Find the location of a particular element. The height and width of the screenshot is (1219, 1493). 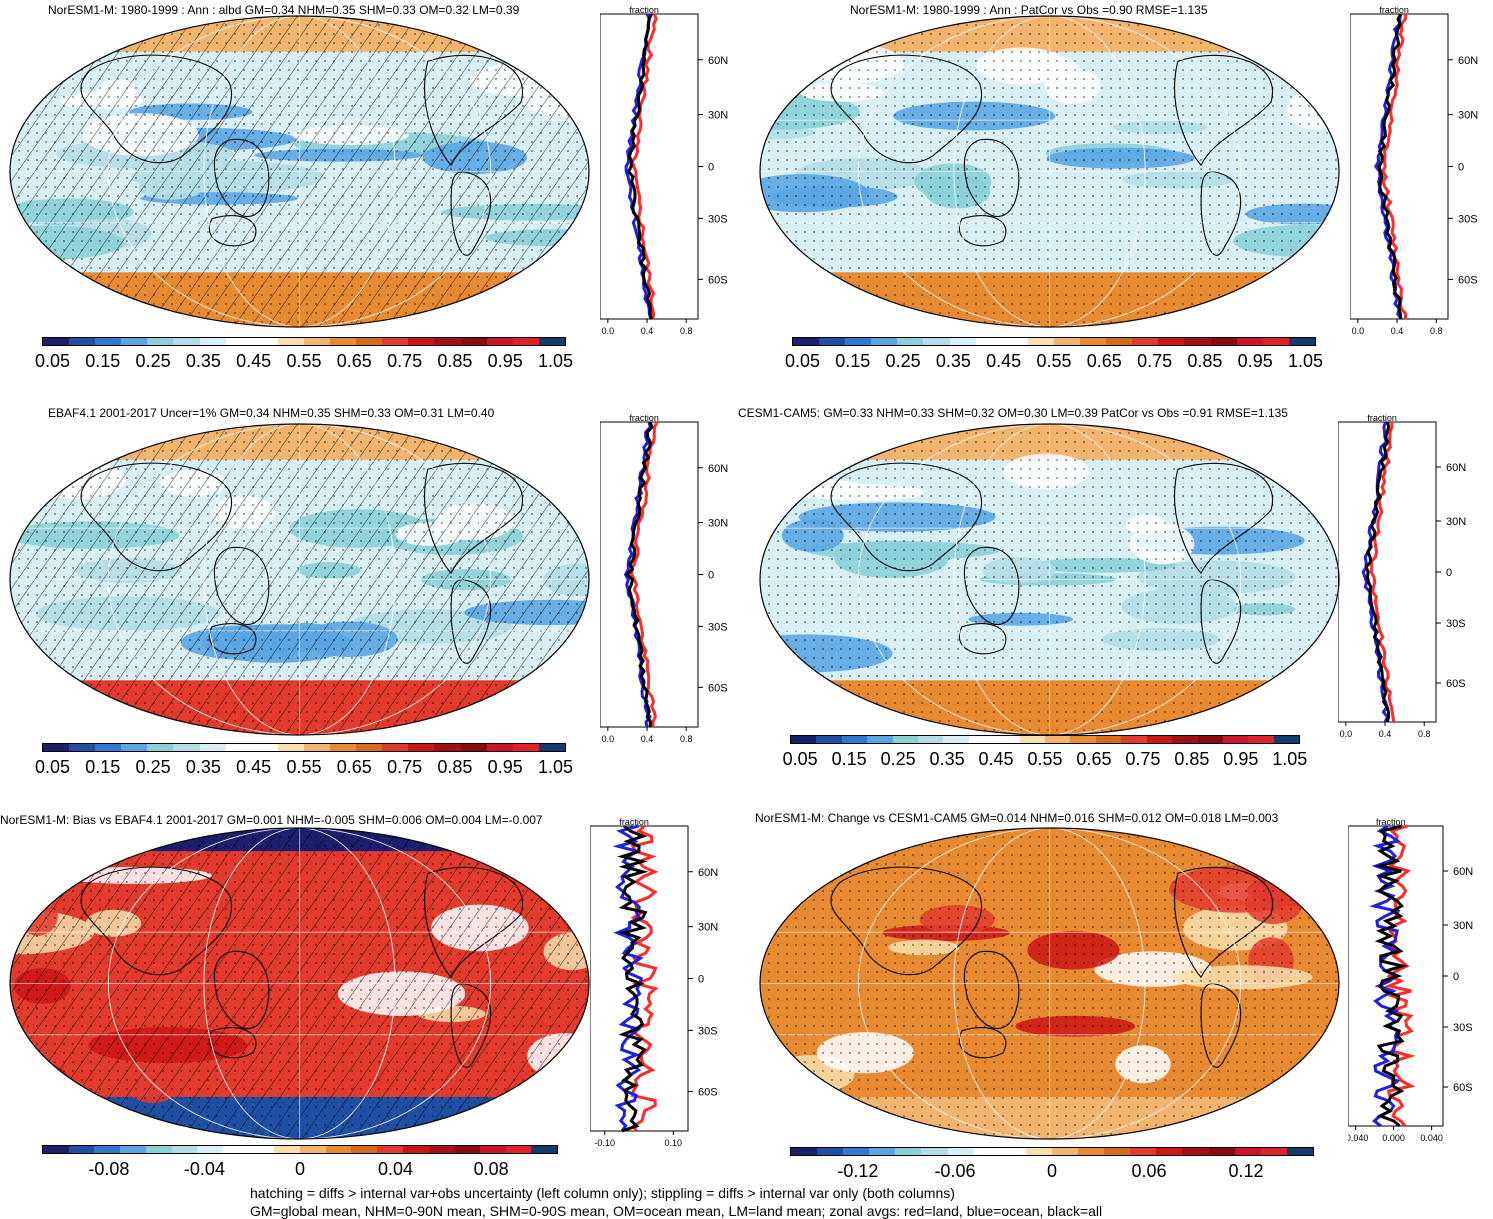

colorbar-label: -0.04 is located at coordinates (204, 1169).